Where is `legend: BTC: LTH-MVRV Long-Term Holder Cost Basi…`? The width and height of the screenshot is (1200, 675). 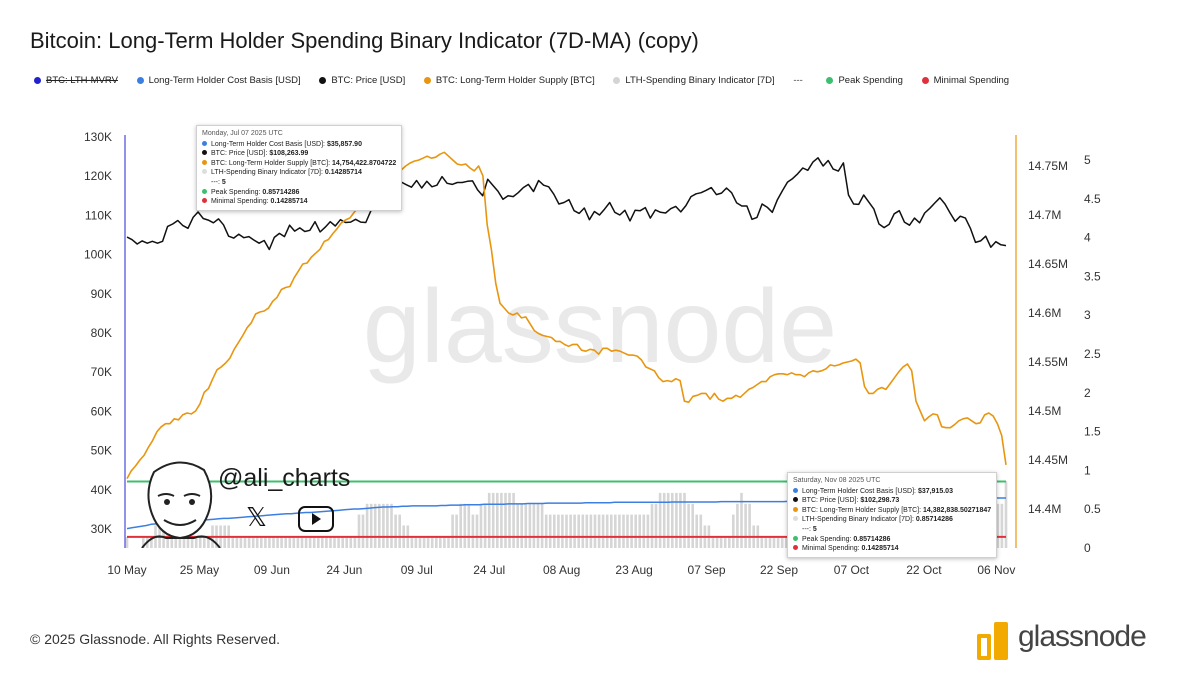 legend: BTC: LTH-MVRV Long-Term Holder Cost Basi… is located at coordinates (529, 80).